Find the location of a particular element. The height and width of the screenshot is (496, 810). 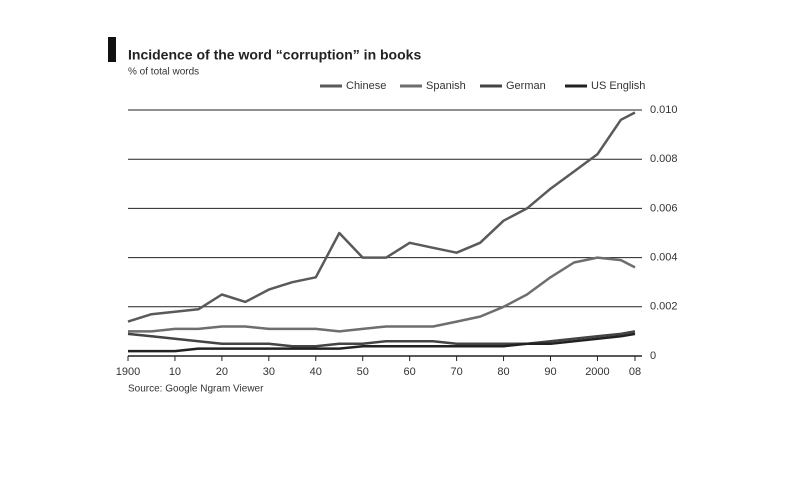

legend-label: Spanish is located at coordinates (446, 86).